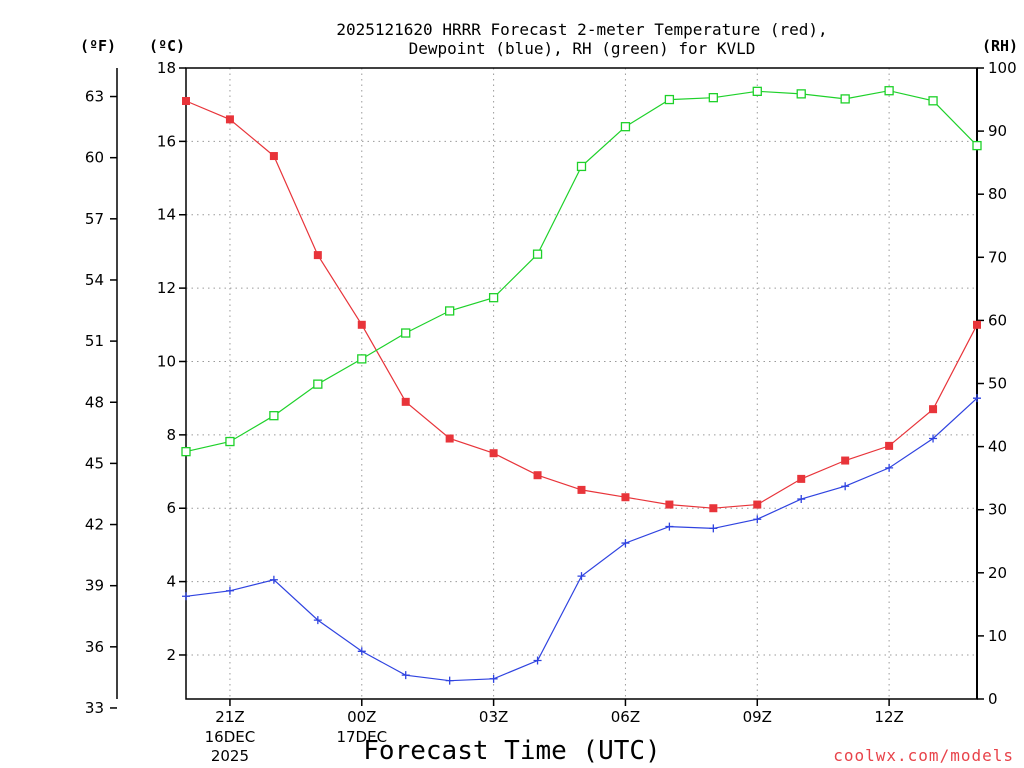 The height and width of the screenshot is (768, 1024). What do you see at coordinates (94, 280) in the screenshot?
I see `fahrenheit-tick-label: 54` at bounding box center [94, 280].